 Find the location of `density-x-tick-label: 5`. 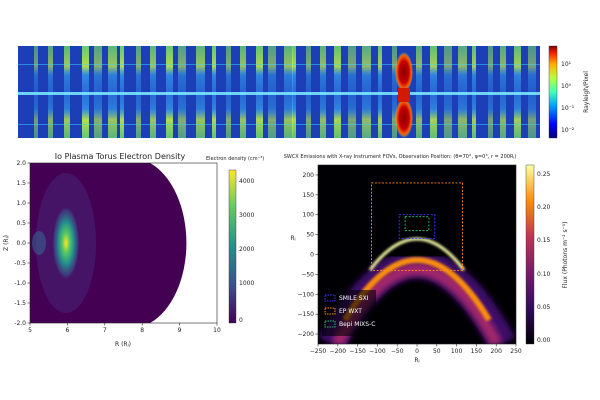

density-x-tick-label: 5 is located at coordinates (30, 330).